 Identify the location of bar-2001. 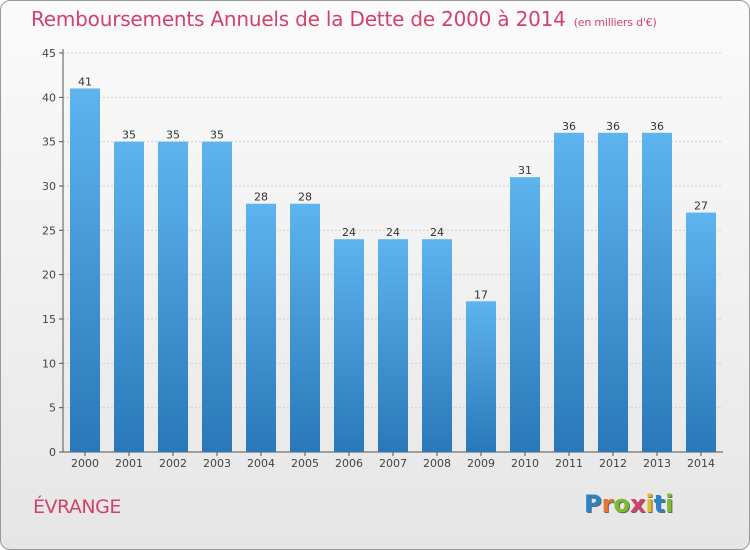
(129, 296).